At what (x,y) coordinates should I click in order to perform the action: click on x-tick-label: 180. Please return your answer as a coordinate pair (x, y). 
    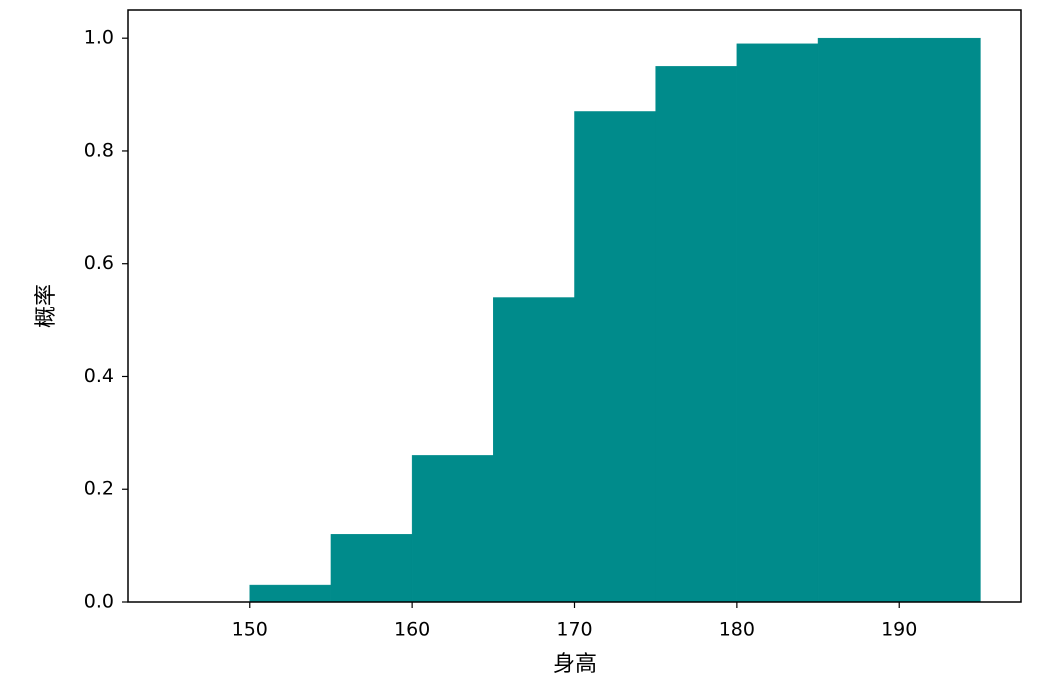
    Looking at the image, I should click on (737, 630).